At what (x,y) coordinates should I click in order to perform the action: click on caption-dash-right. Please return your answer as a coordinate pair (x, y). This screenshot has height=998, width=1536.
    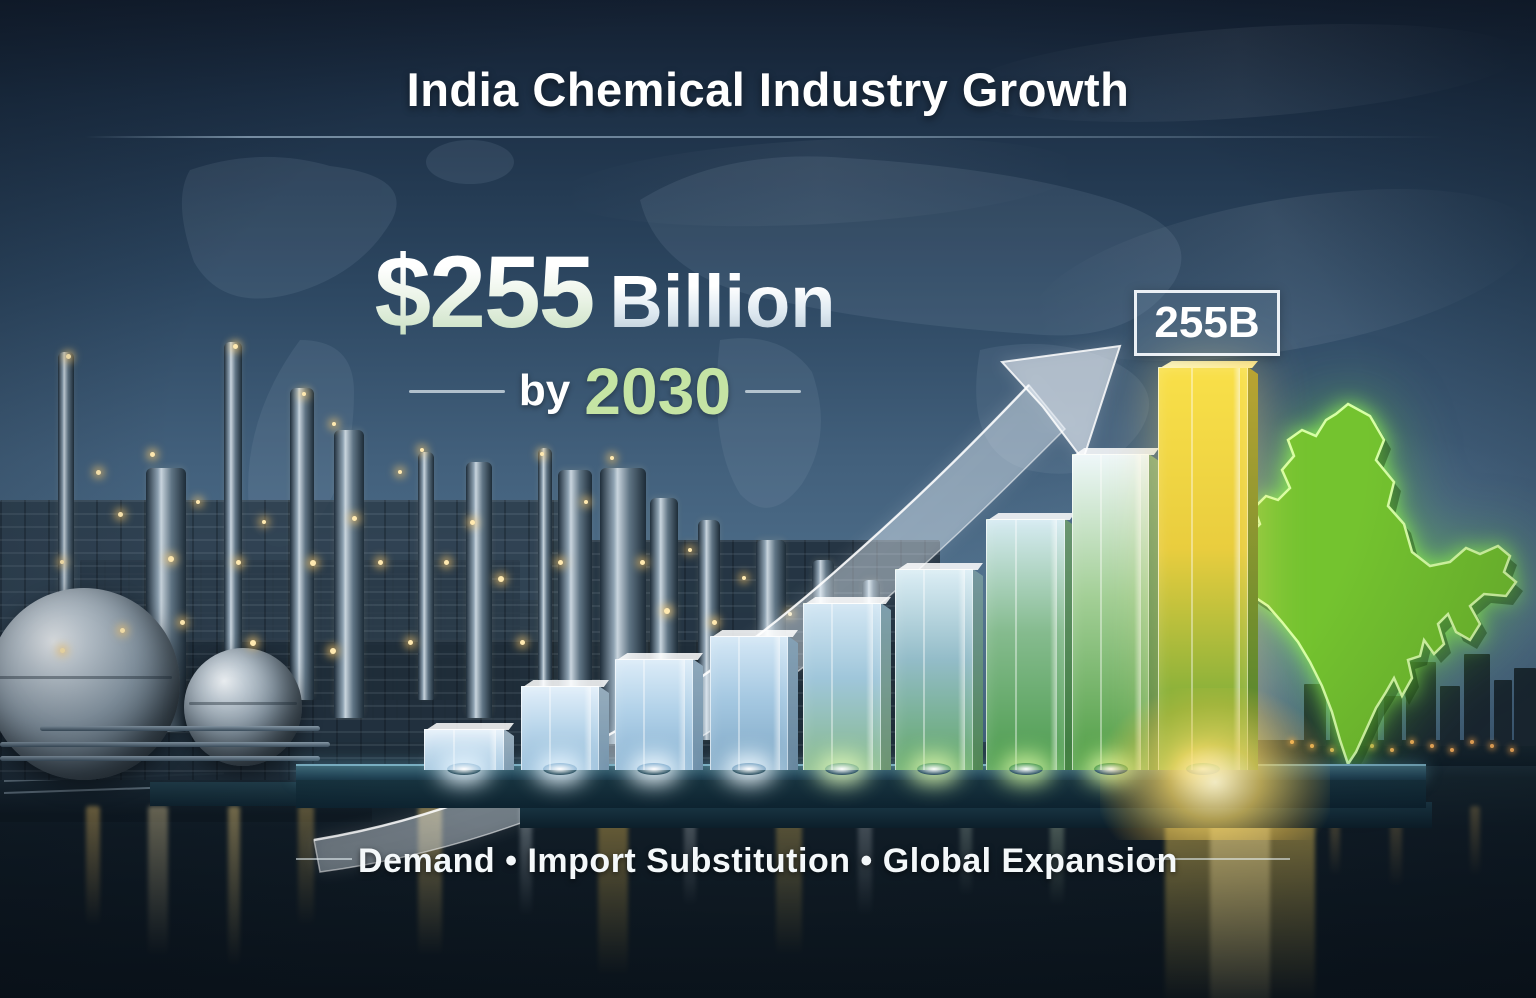
    Looking at the image, I should click on (1216, 859).